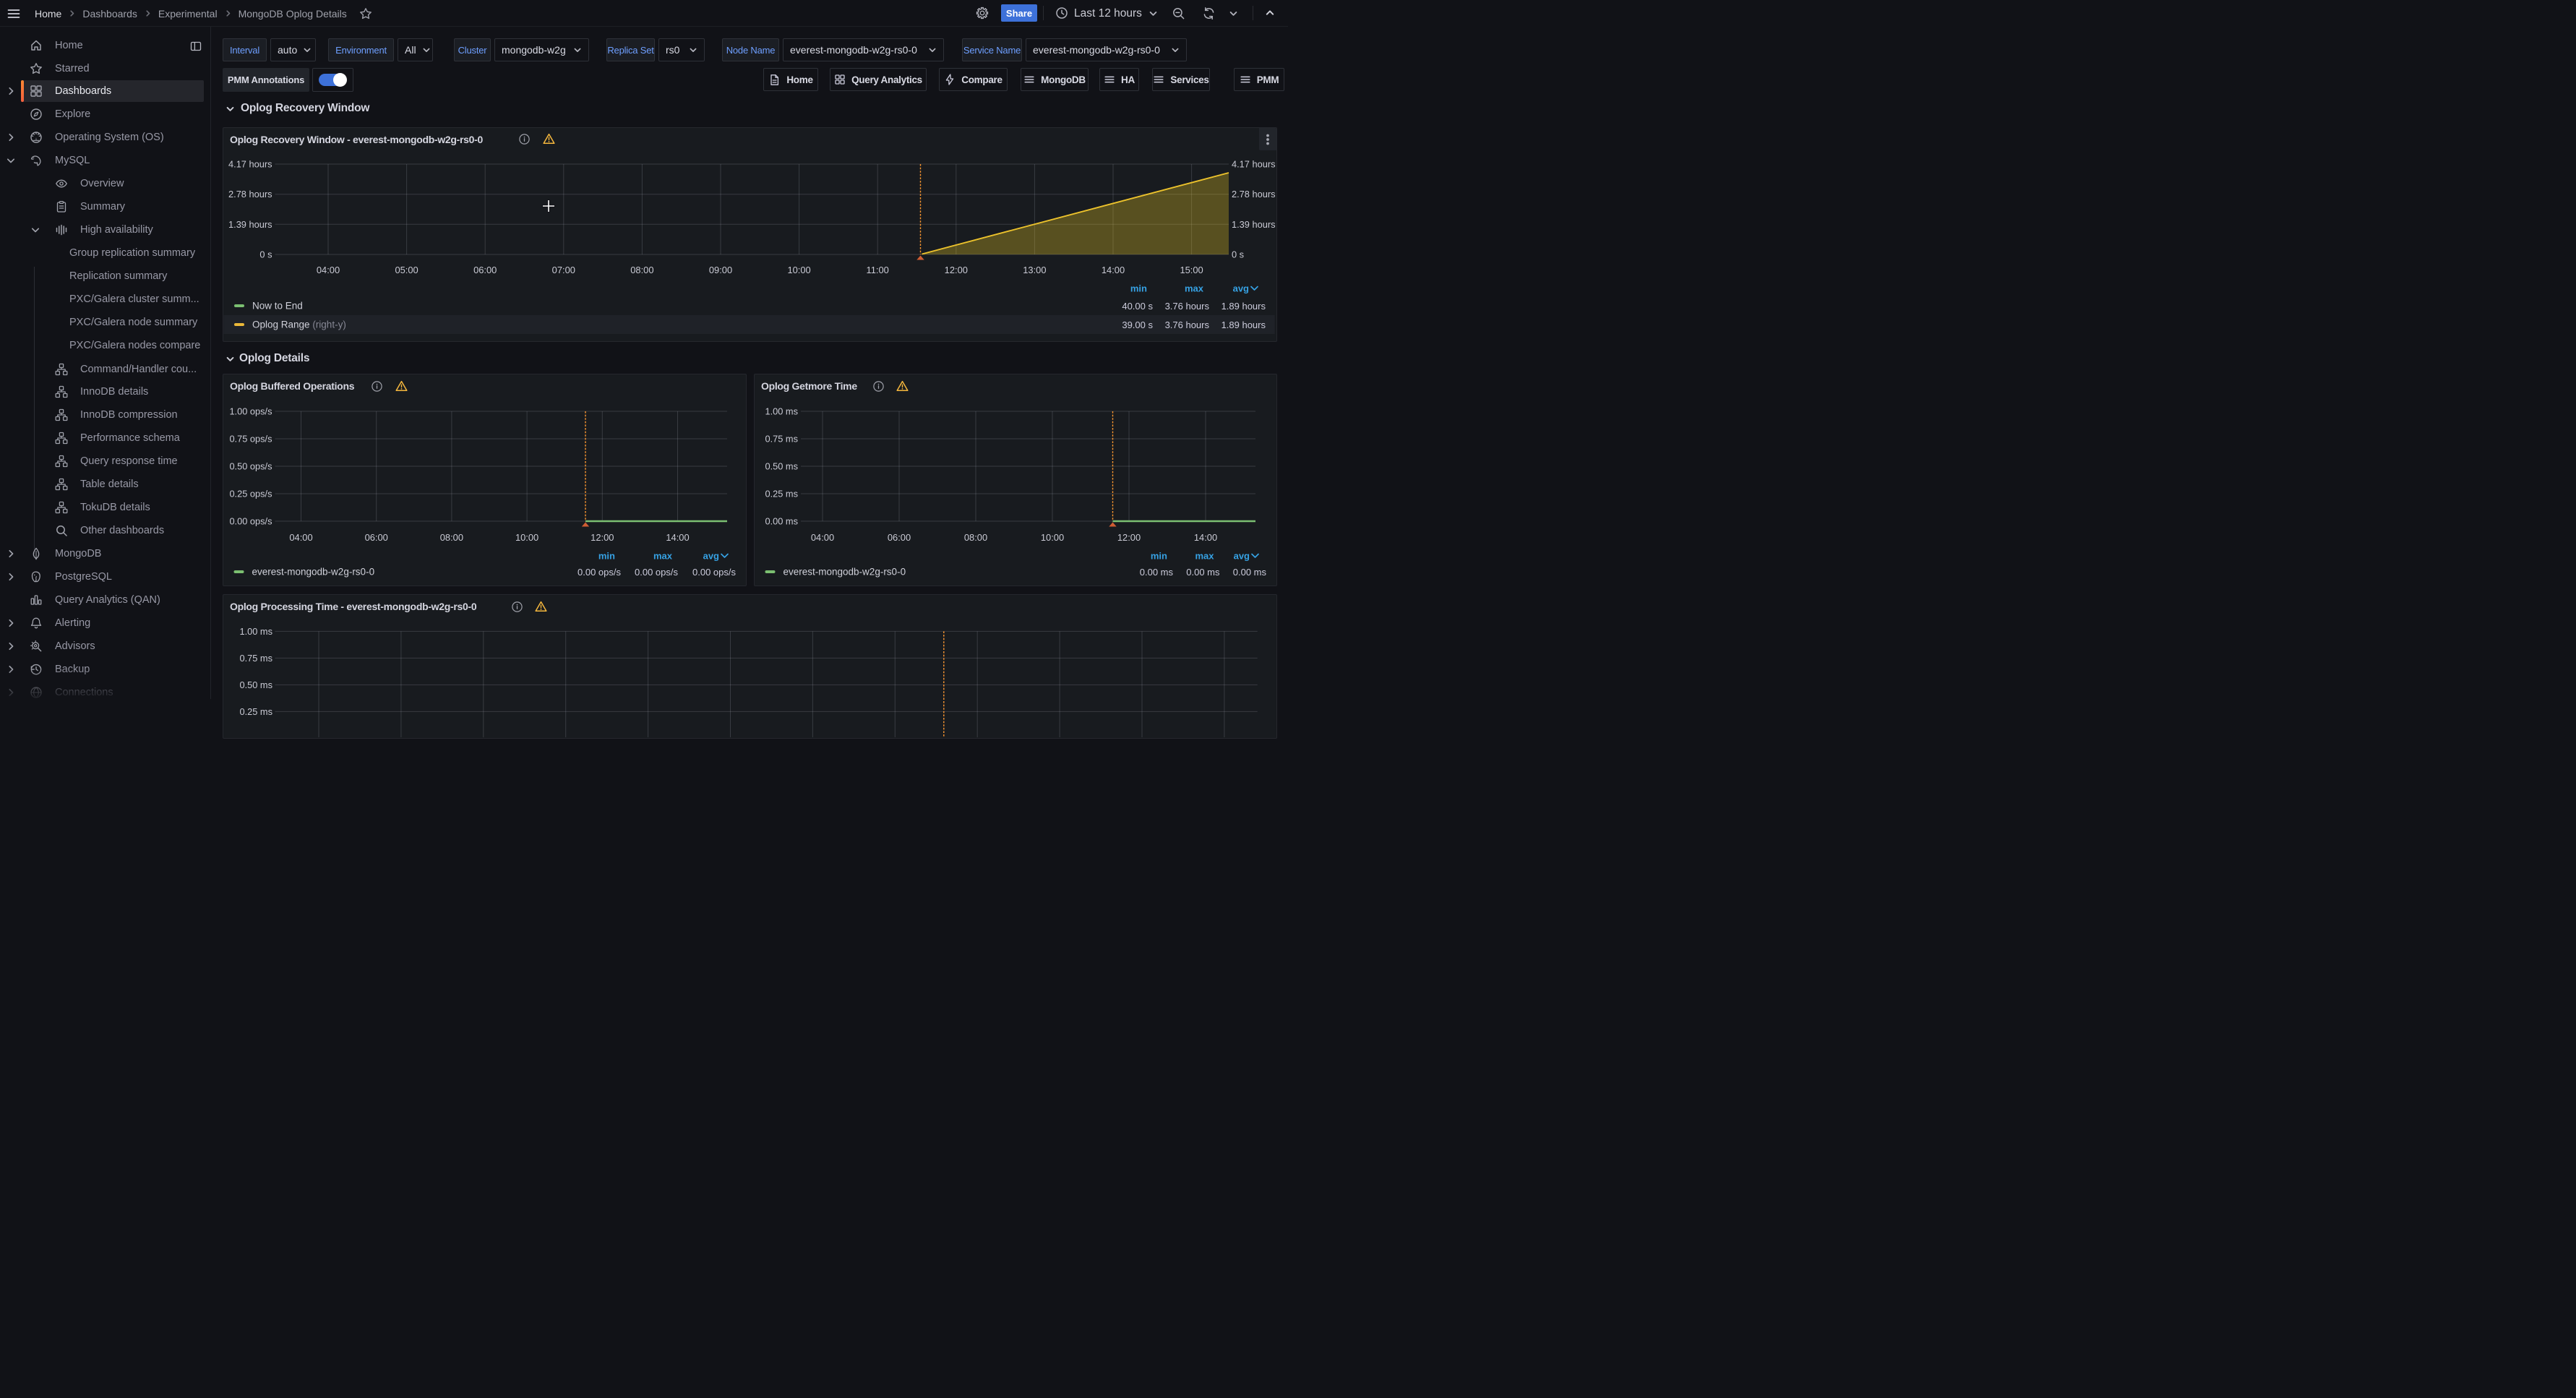  I want to click on svg-text: 0.25 ops/s, so click(251, 494).